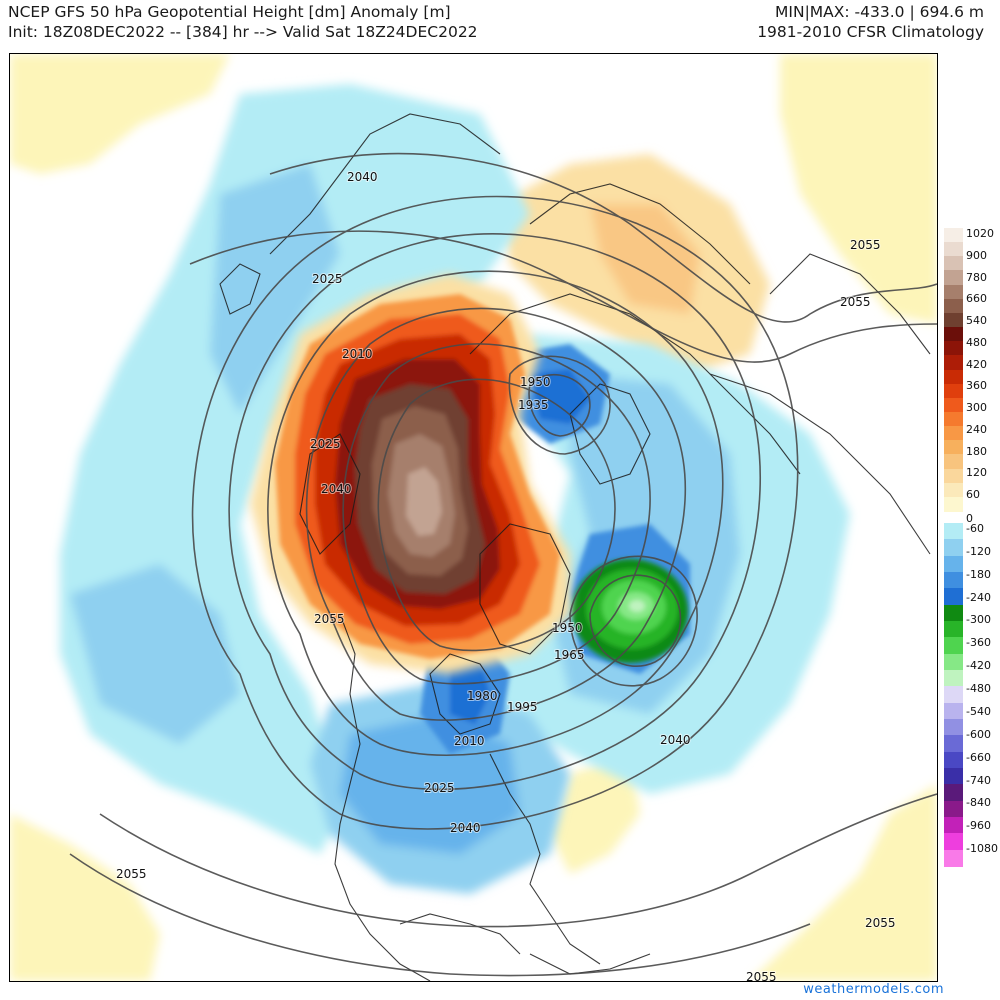 This screenshot has height=1000, width=1000. What do you see at coordinates (976, 386) in the screenshot?
I see `colorbar-tick-label: 360` at bounding box center [976, 386].